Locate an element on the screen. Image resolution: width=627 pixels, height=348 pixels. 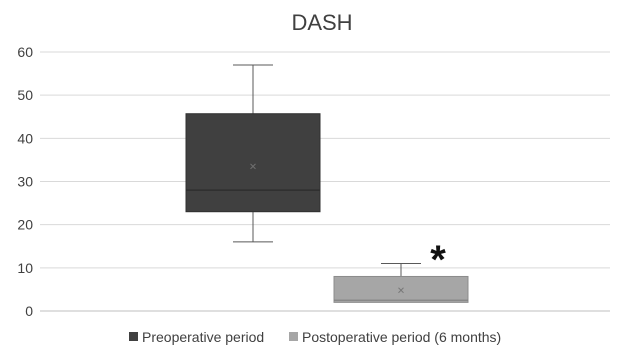
legend-swatch-postoperative is located at coordinates (293, 336).